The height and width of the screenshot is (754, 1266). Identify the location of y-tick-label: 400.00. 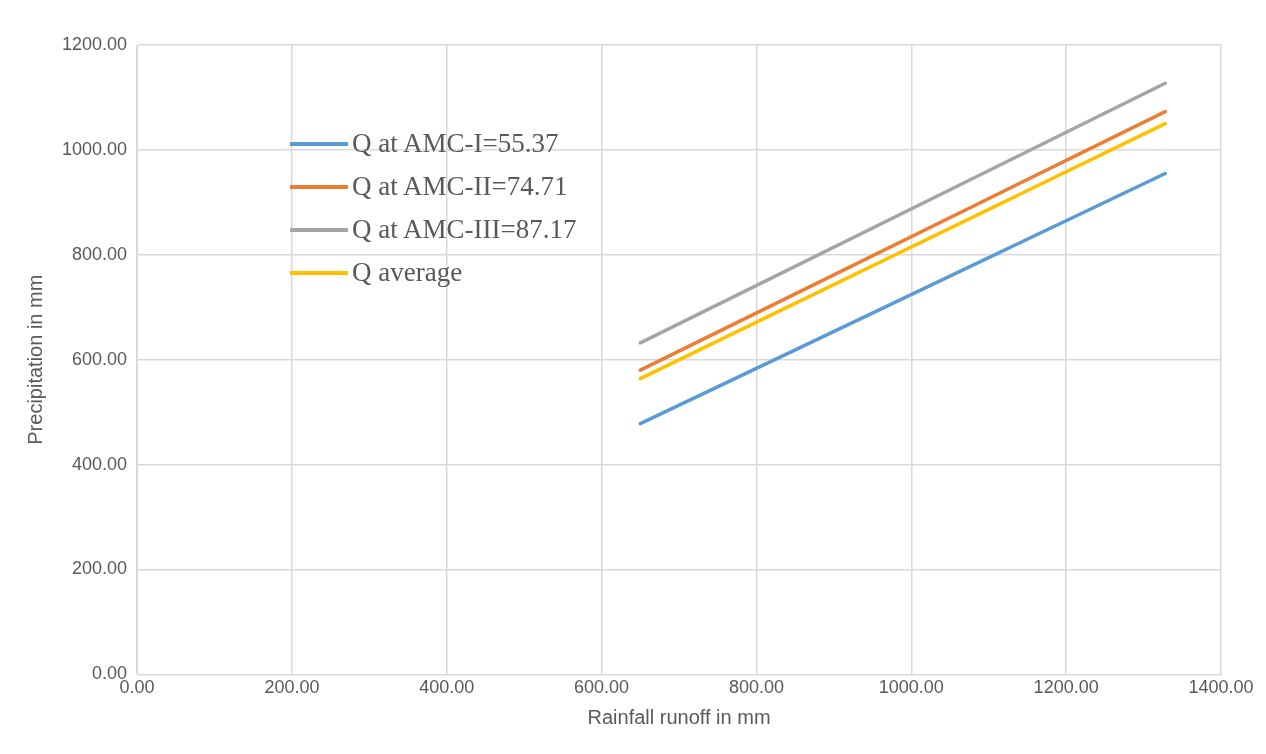
(100, 463).